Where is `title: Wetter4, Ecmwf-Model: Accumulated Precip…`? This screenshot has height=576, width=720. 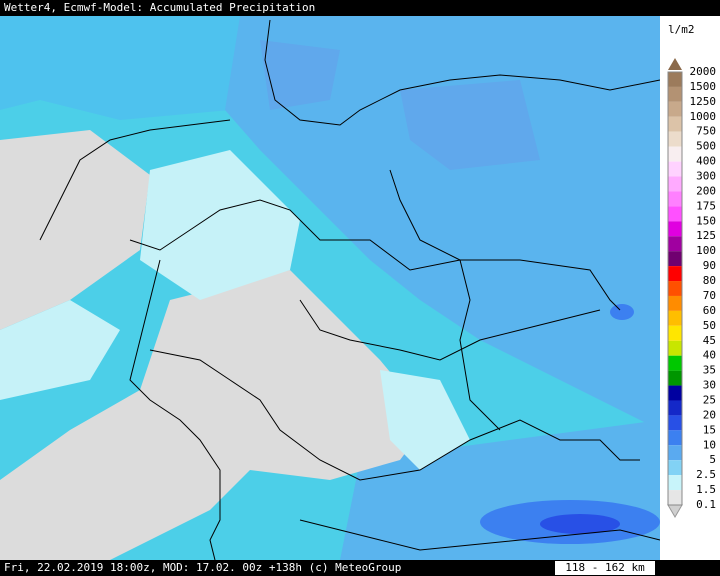 title: Wetter4, Ecmwf-Model: Accumulated Precip… is located at coordinates (159, 7).